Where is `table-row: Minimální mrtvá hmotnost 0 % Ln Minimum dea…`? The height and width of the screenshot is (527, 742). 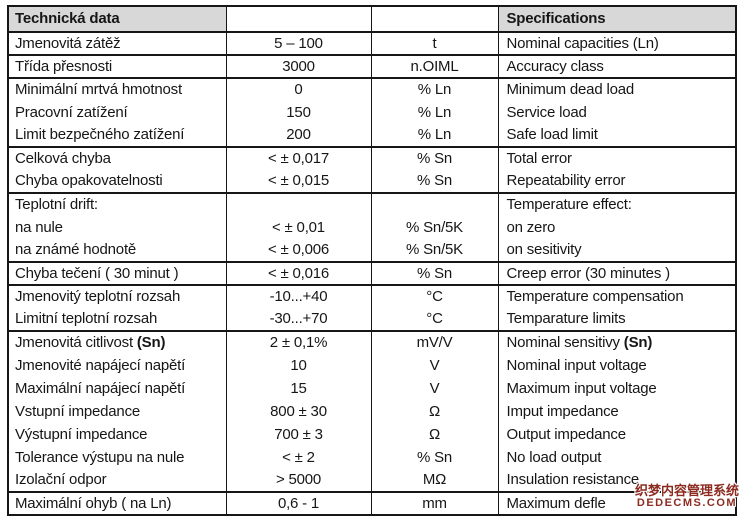 table-row: Minimální mrtvá hmotnost 0 % Ln Minimum dea… is located at coordinates (372, 89).